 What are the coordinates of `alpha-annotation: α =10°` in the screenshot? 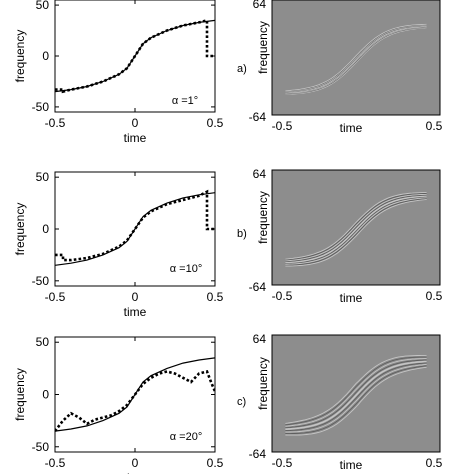 It's located at (186, 269).